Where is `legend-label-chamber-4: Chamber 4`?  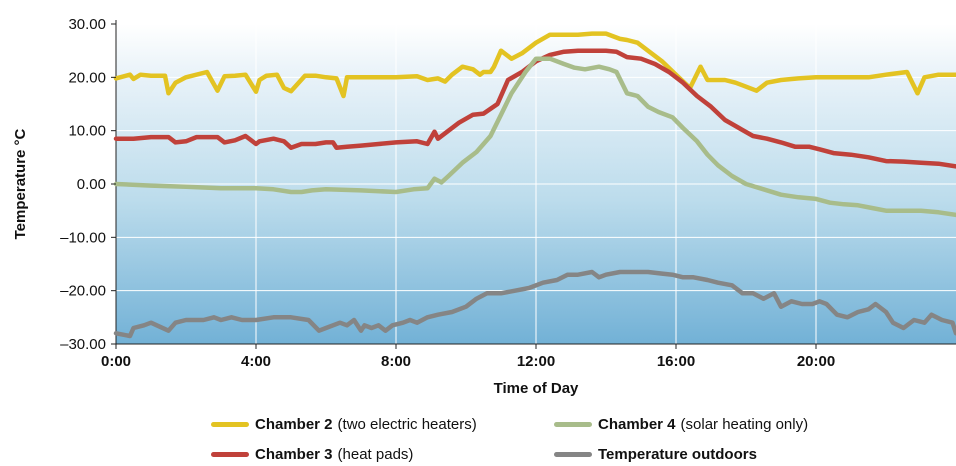
legend-label-chamber-4: Chamber 4 is located at coordinates (637, 424).